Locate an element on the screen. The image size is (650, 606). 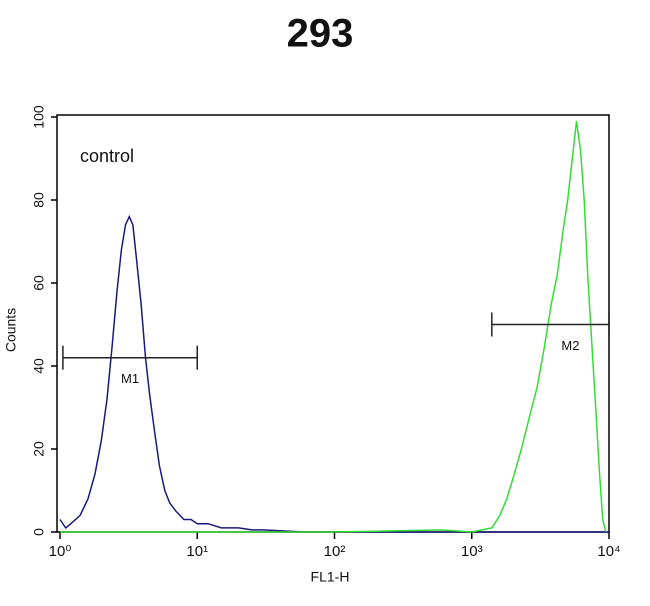
y-tick-label: 80 is located at coordinates (39, 200).